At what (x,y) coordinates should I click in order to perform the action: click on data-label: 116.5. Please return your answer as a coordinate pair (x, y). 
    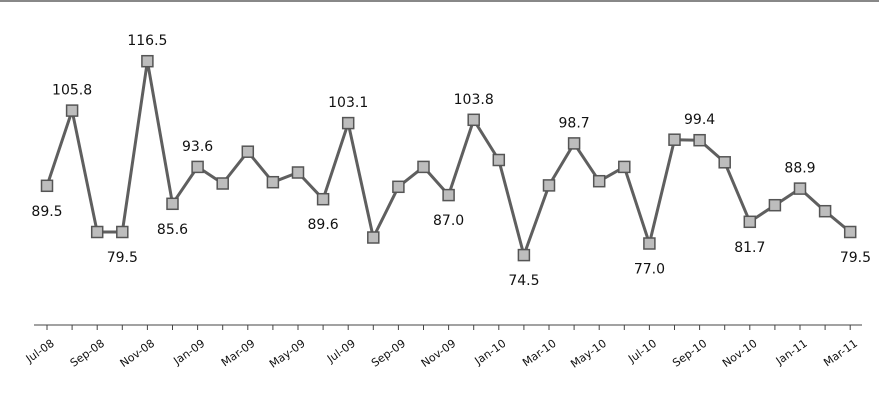
    Looking at the image, I should click on (147, 41).